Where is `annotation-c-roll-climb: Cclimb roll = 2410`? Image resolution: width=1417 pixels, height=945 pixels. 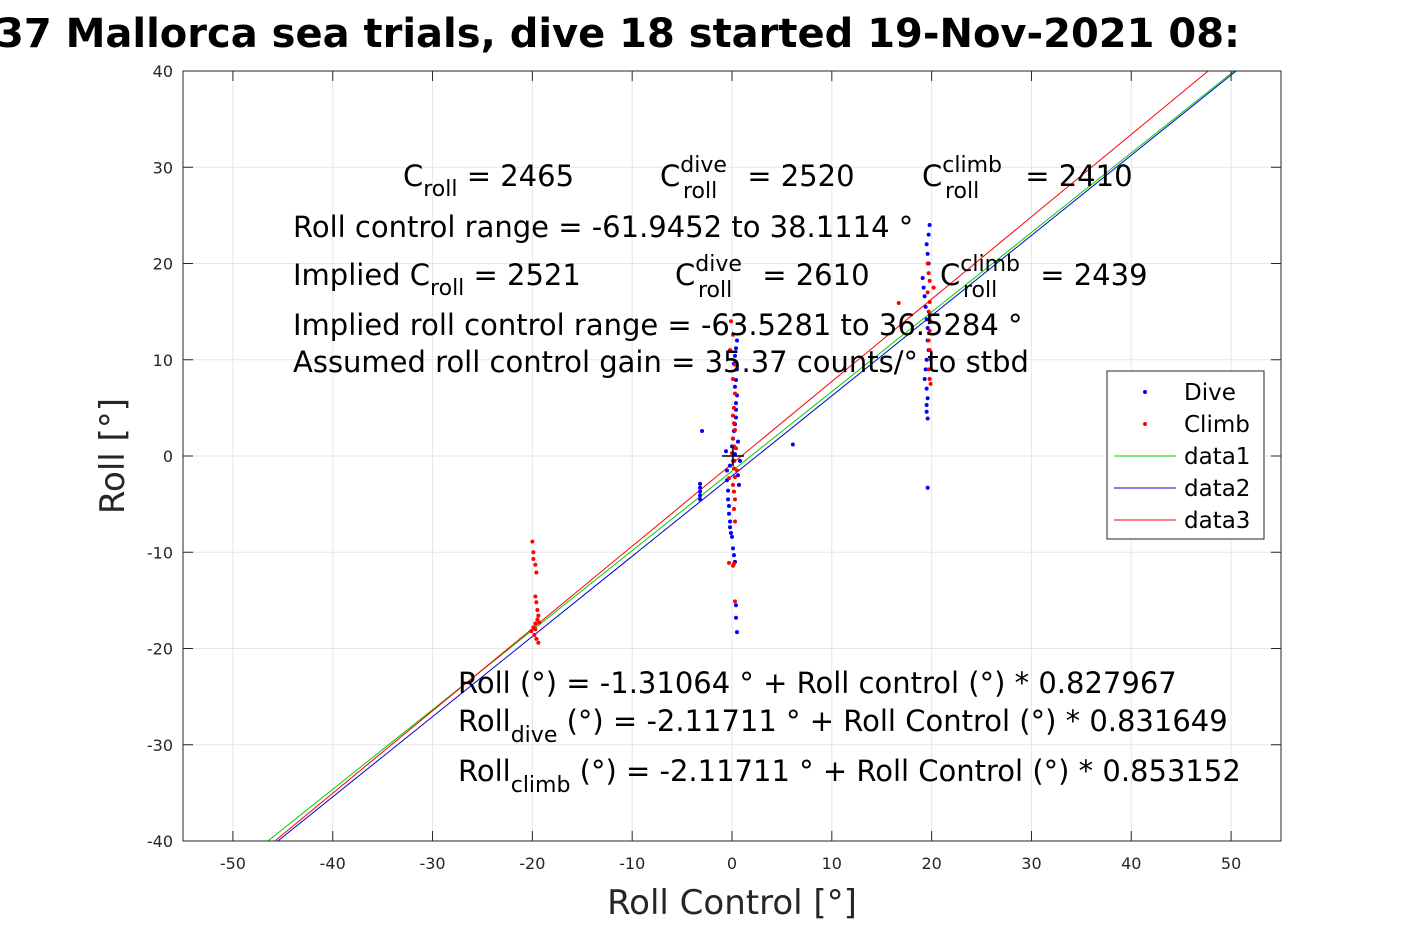
annotation-c-roll-climb: Cclimb roll = 2410 is located at coordinates (1027, 178).